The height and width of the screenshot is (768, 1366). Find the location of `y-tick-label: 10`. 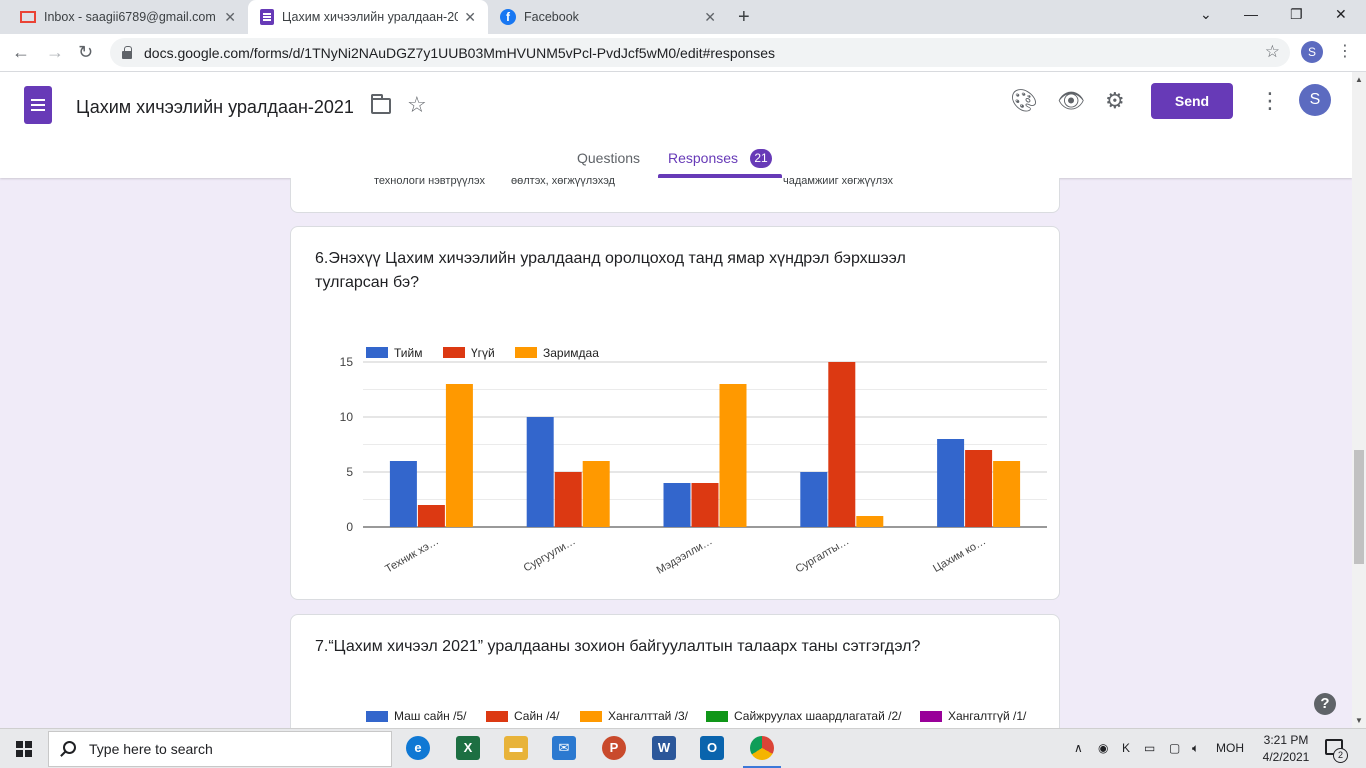

y-tick-label: 10 is located at coordinates (347, 417).